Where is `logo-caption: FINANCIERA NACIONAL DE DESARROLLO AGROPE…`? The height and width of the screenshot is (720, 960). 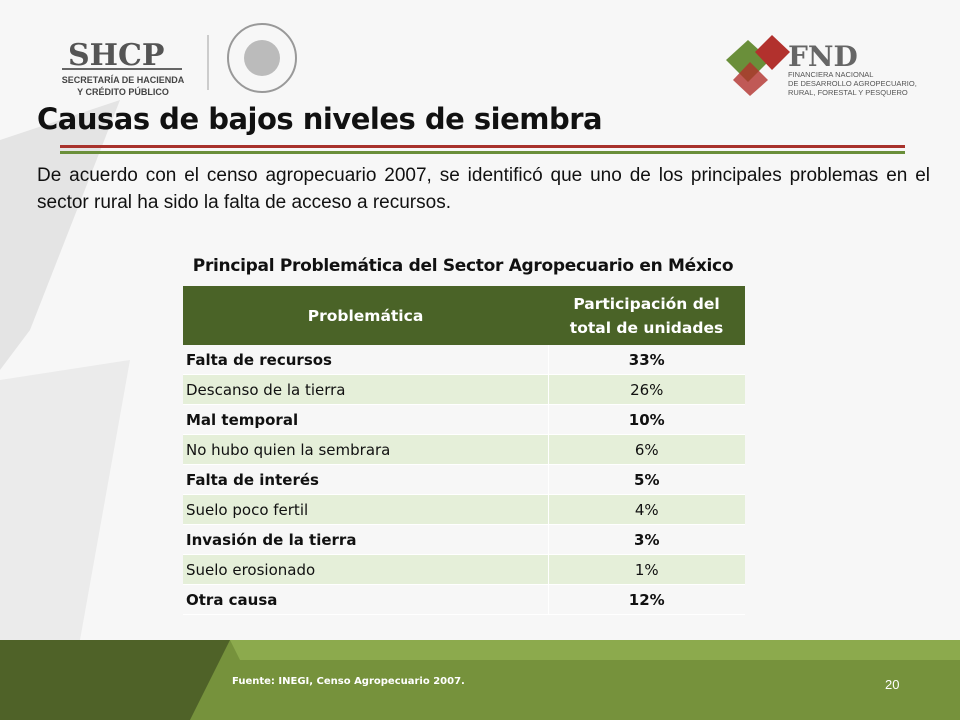 logo-caption: FINANCIERA NACIONAL DE DESARROLLO AGROPE… is located at coordinates (852, 83).